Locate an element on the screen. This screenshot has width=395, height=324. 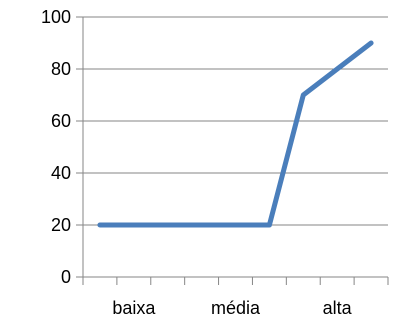
y-axis-tick-labels: 0 20 40 60 80 100 is located at coordinates (56, 147).